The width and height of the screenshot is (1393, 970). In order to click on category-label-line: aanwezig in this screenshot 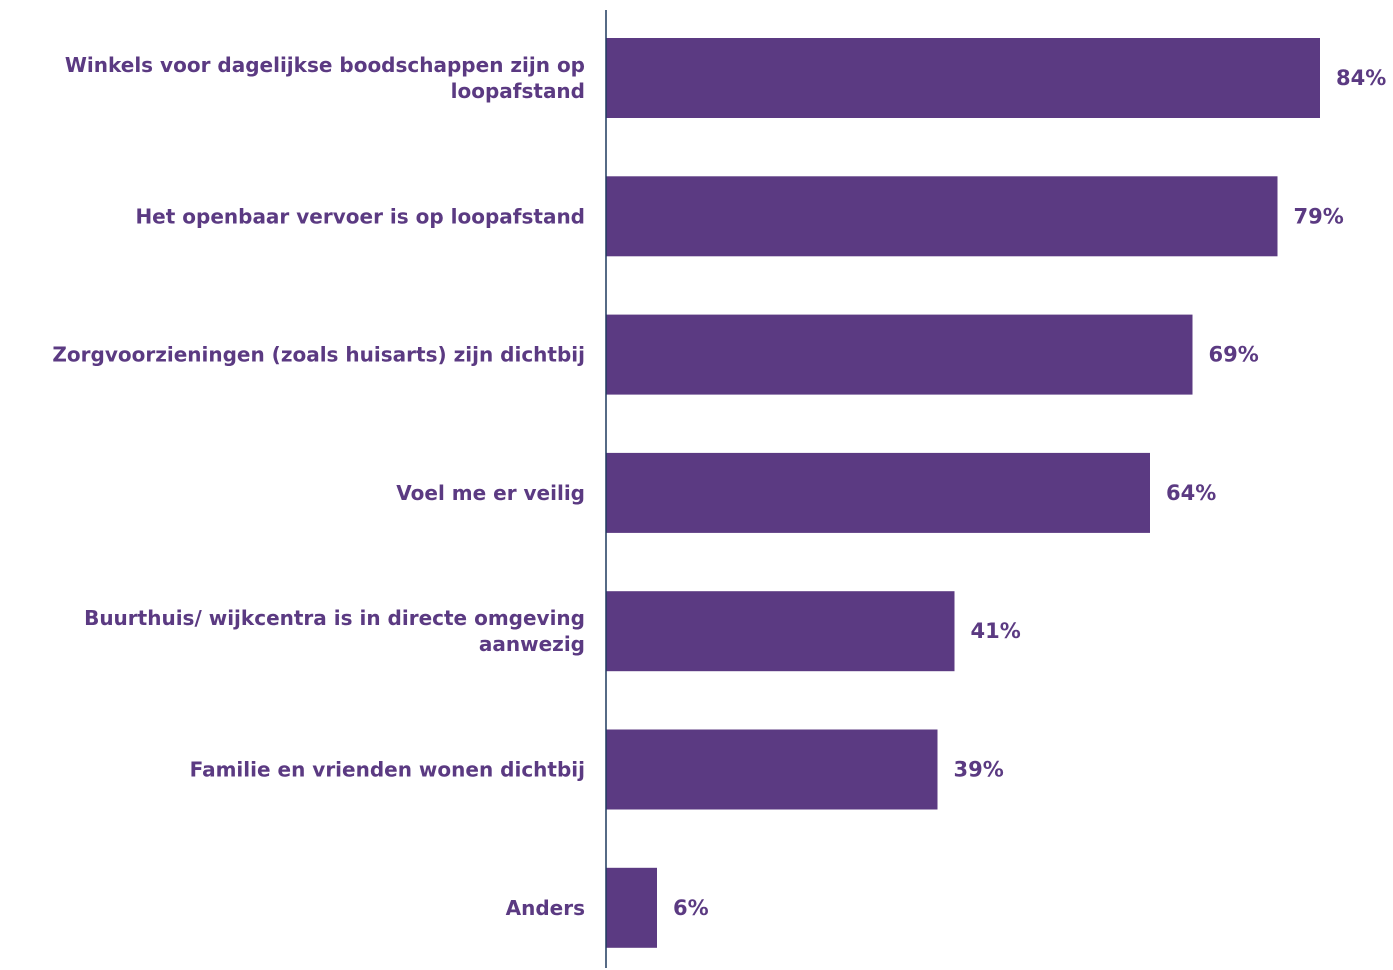, I will do `click(532, 644)`.